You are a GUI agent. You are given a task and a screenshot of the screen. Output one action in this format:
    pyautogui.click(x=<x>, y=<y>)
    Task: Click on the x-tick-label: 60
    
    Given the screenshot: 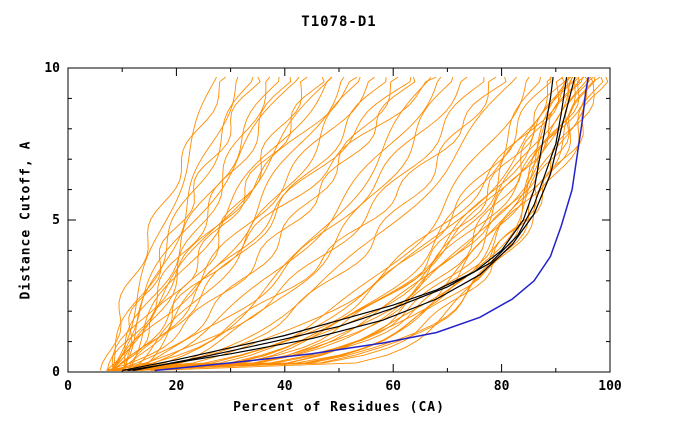 What is the action you would take?
    pyautogui.click(x=393, y=386)
    